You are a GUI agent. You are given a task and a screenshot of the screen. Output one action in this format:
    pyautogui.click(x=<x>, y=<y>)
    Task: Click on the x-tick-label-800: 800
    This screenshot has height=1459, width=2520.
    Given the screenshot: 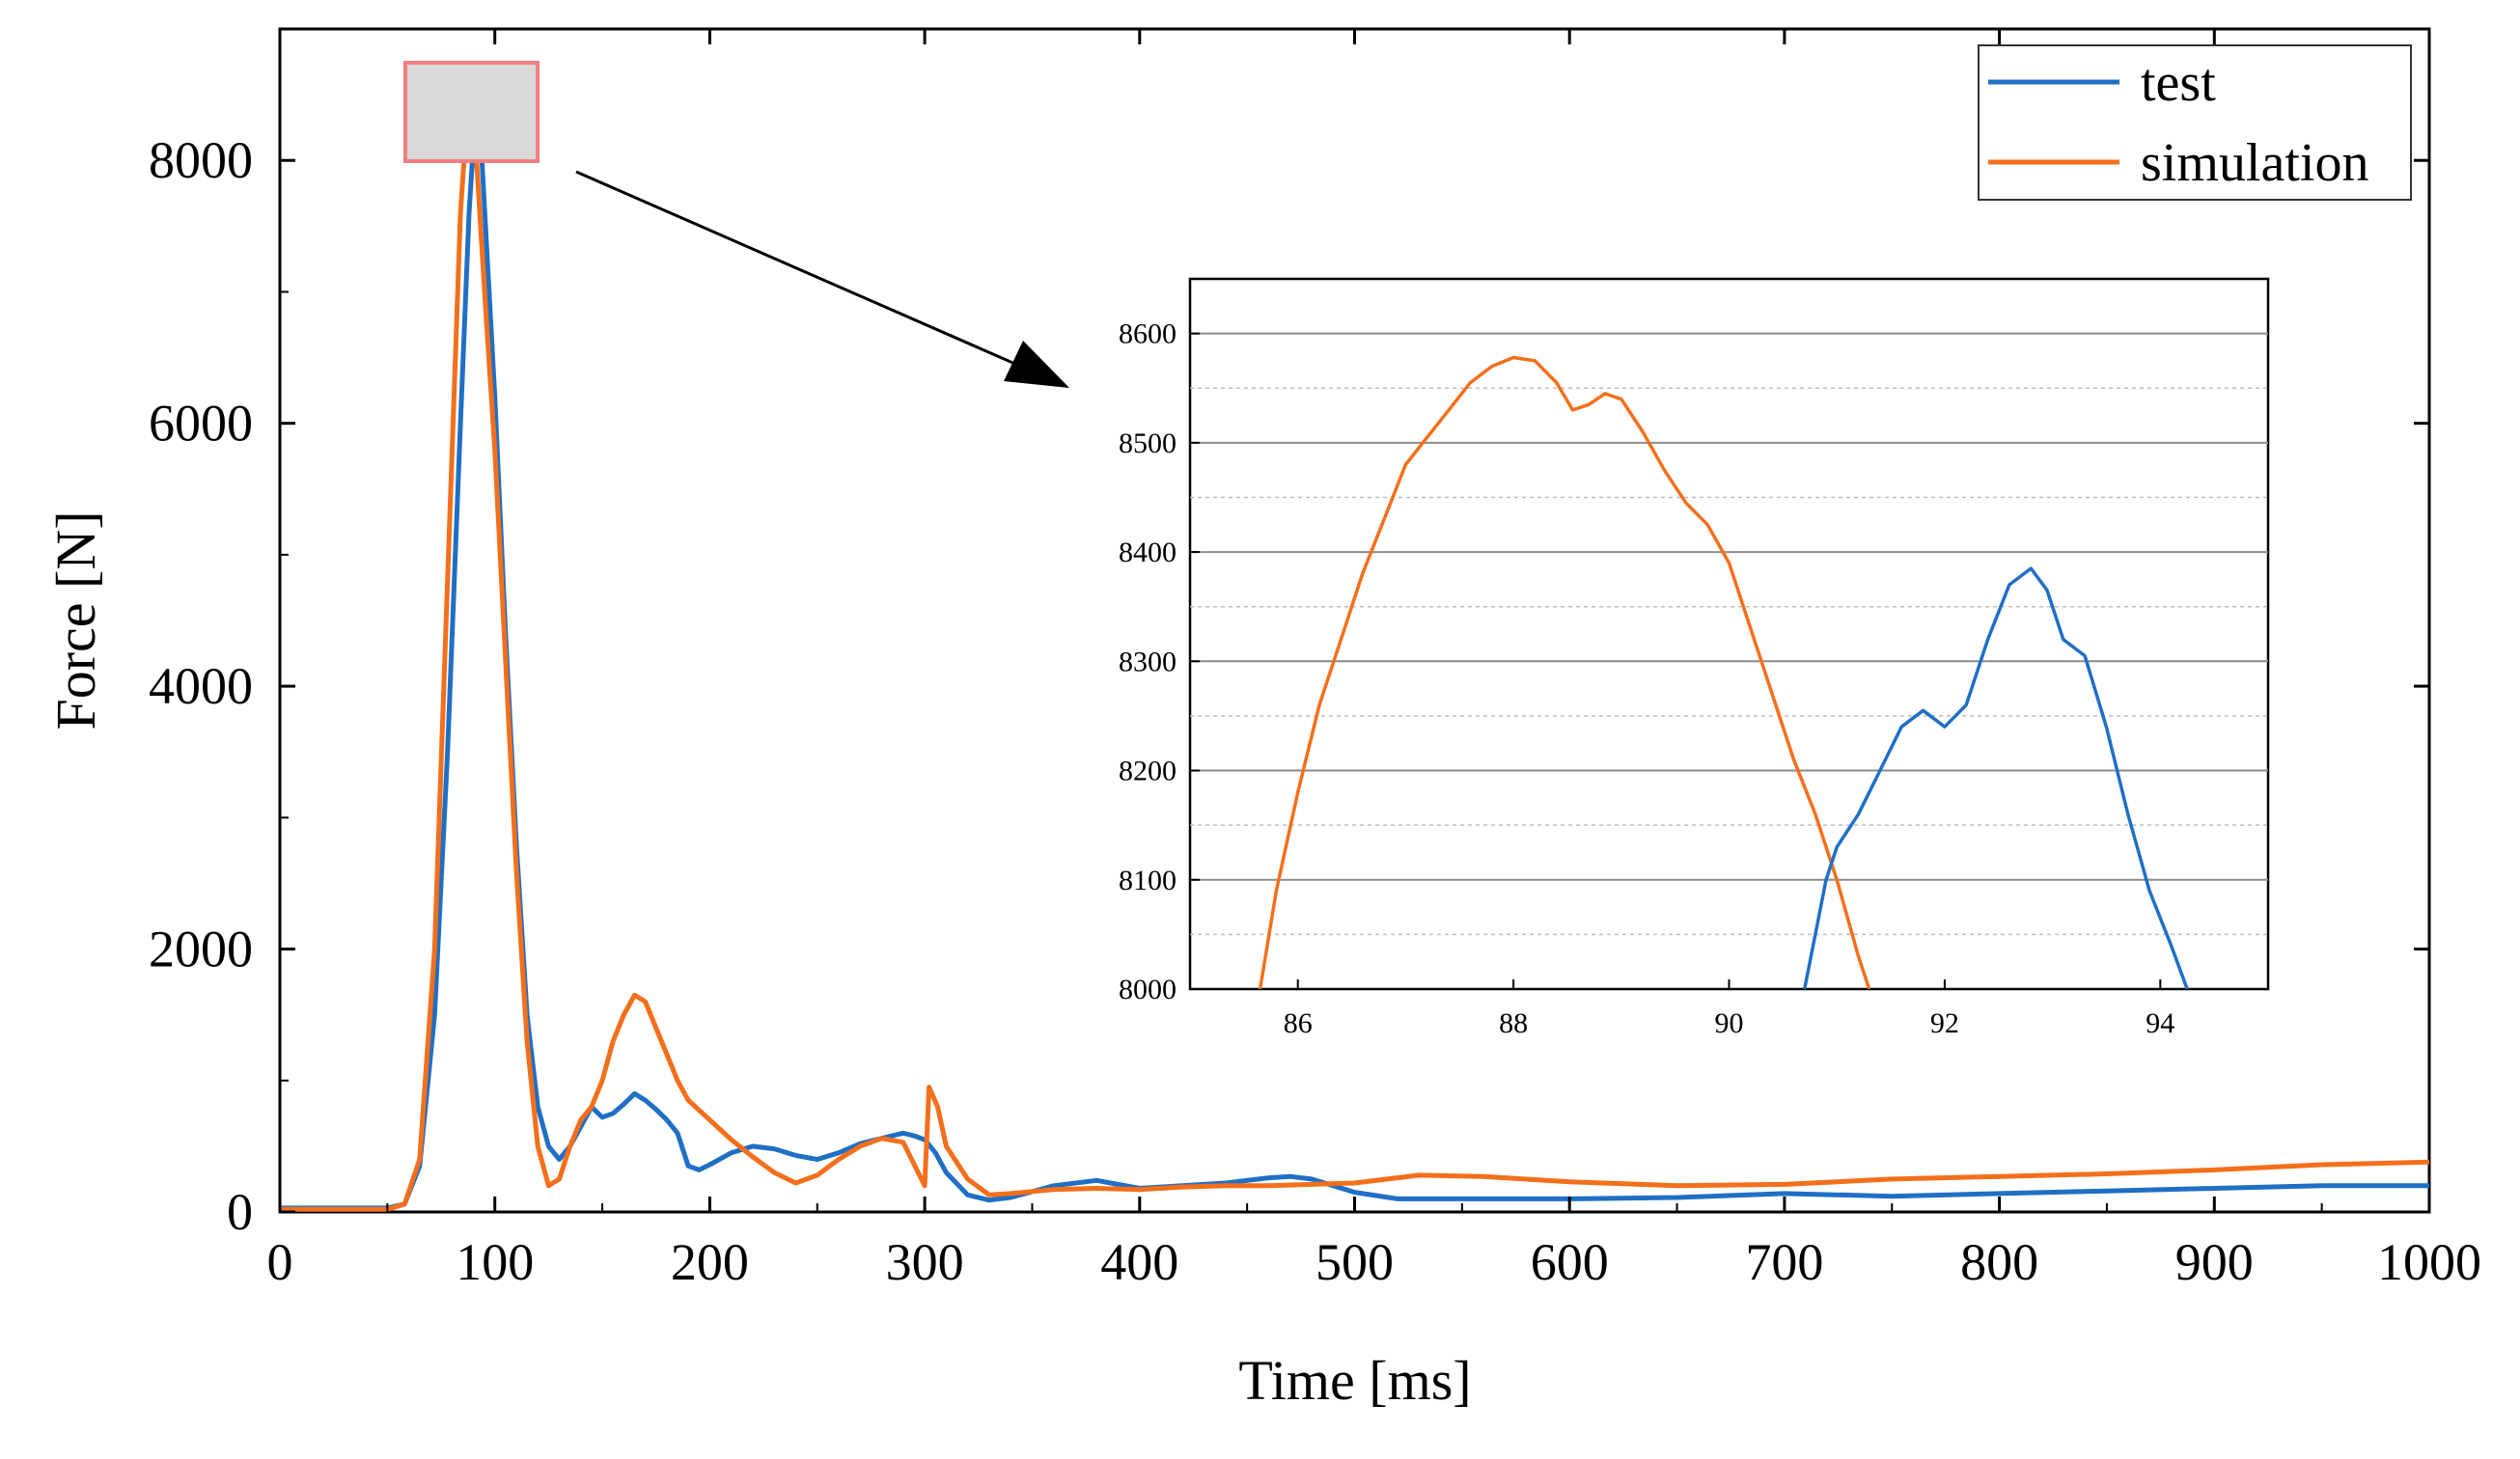 What is the action you would take?
    pyautogui.click(x=1999, y=1262)
    